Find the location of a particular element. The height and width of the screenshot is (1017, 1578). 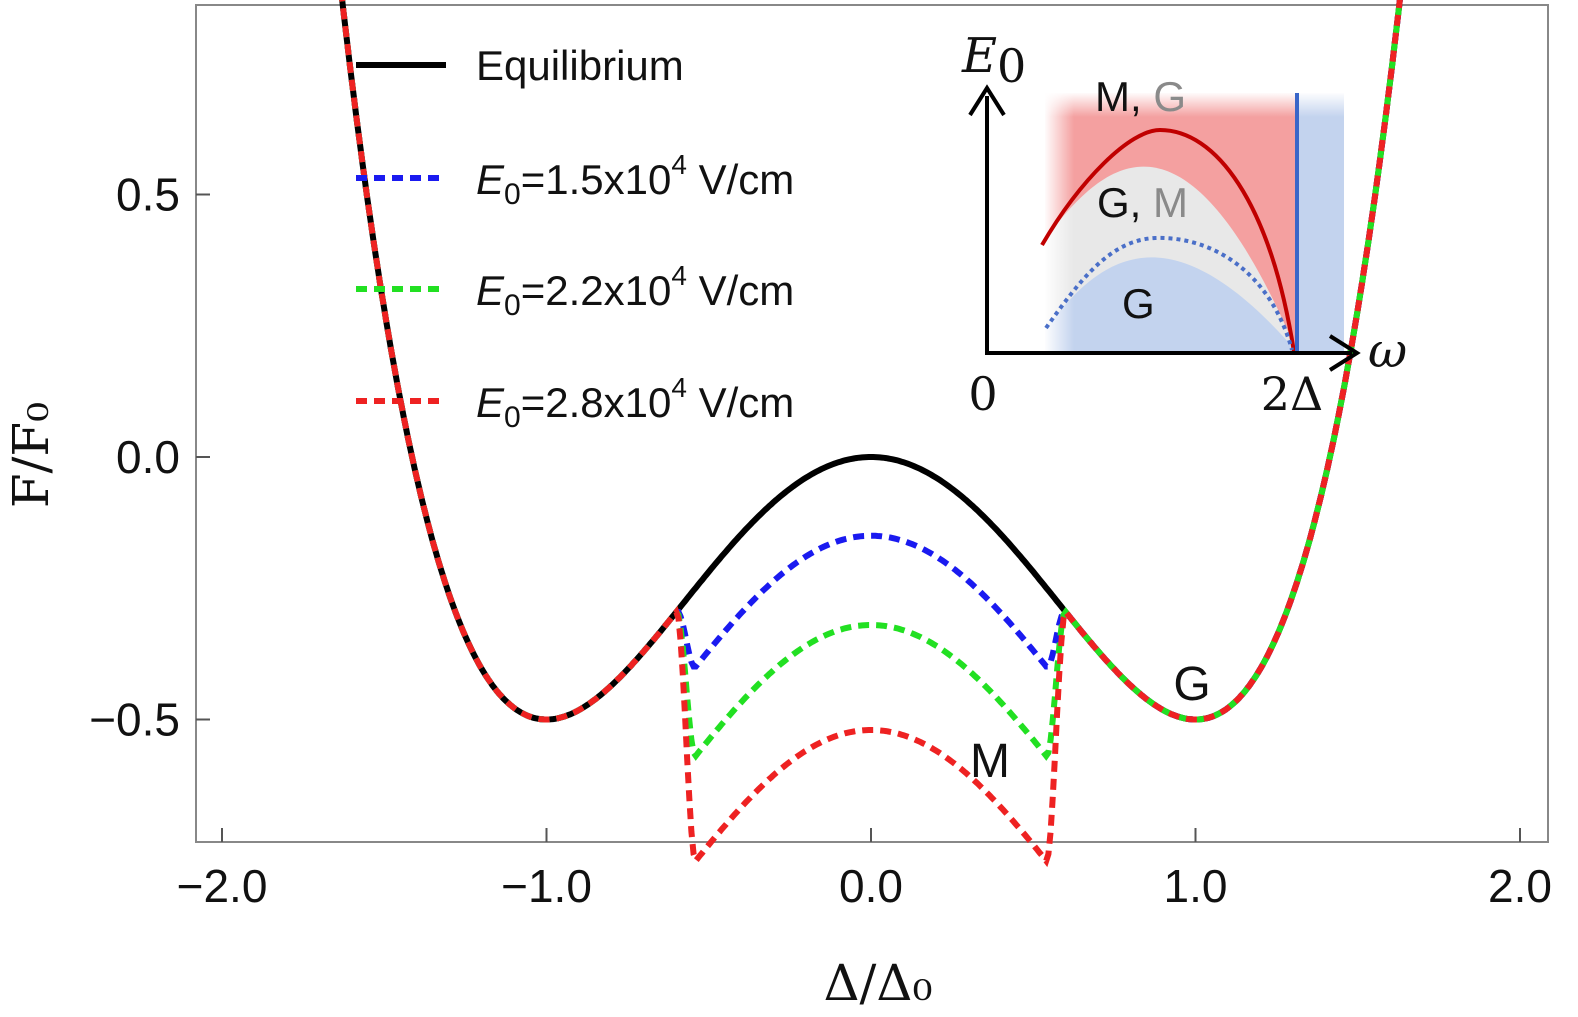

legend-label-e3: E0=2.8x104 V/cm is located at coordinates (635, 403).